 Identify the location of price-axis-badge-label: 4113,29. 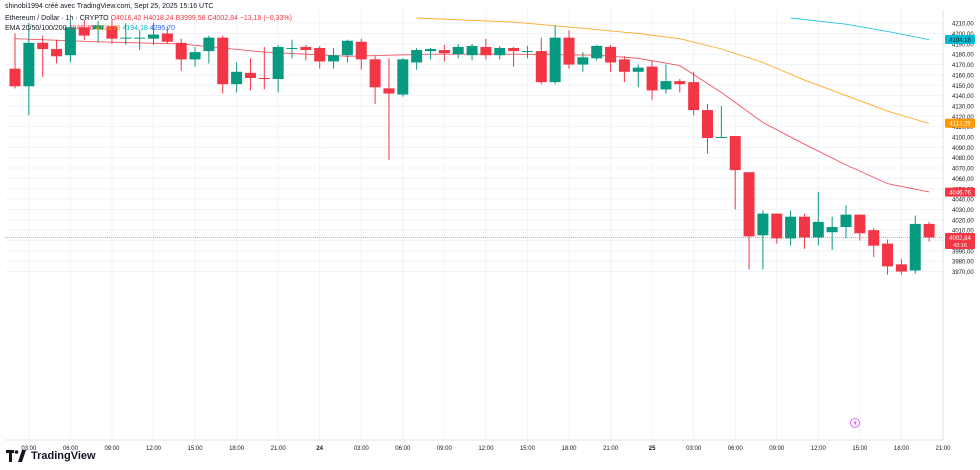
(960, 125).